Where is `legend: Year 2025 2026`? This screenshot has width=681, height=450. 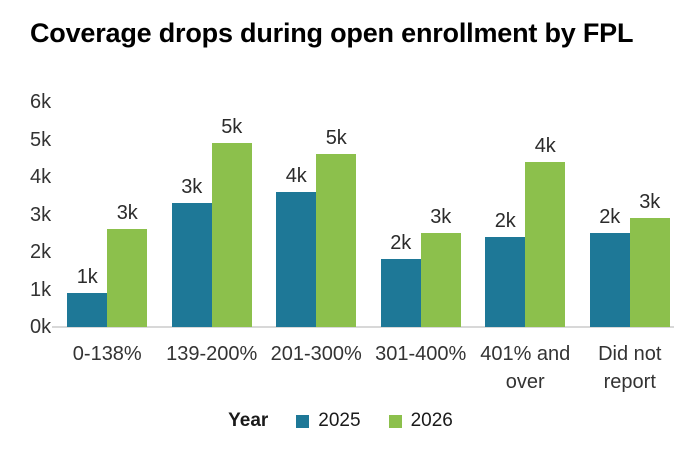
legend: Year 2025 2026 is located at coordinates (340, 421).